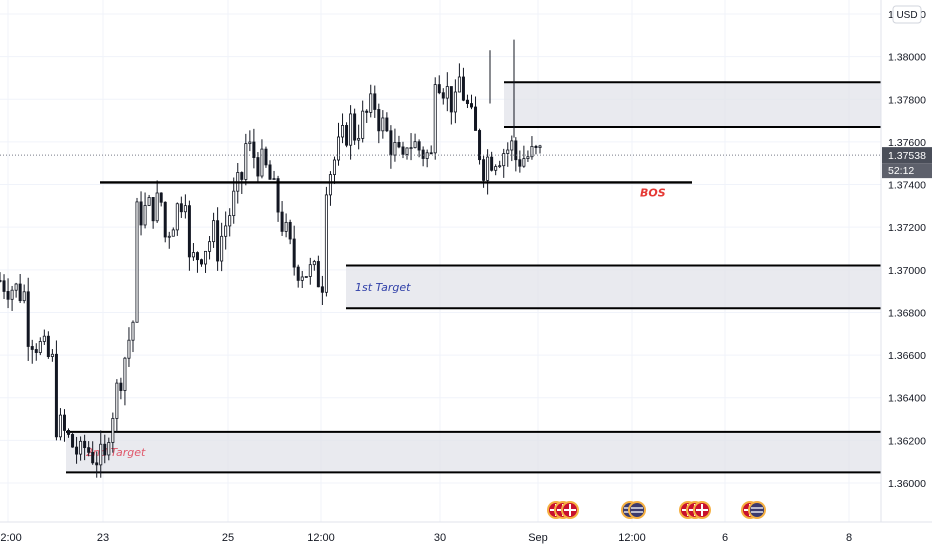 Image resolution: width=932 pixels, height=550 pixels. I want to click on time-tick-label: 23, so click(103, 538).